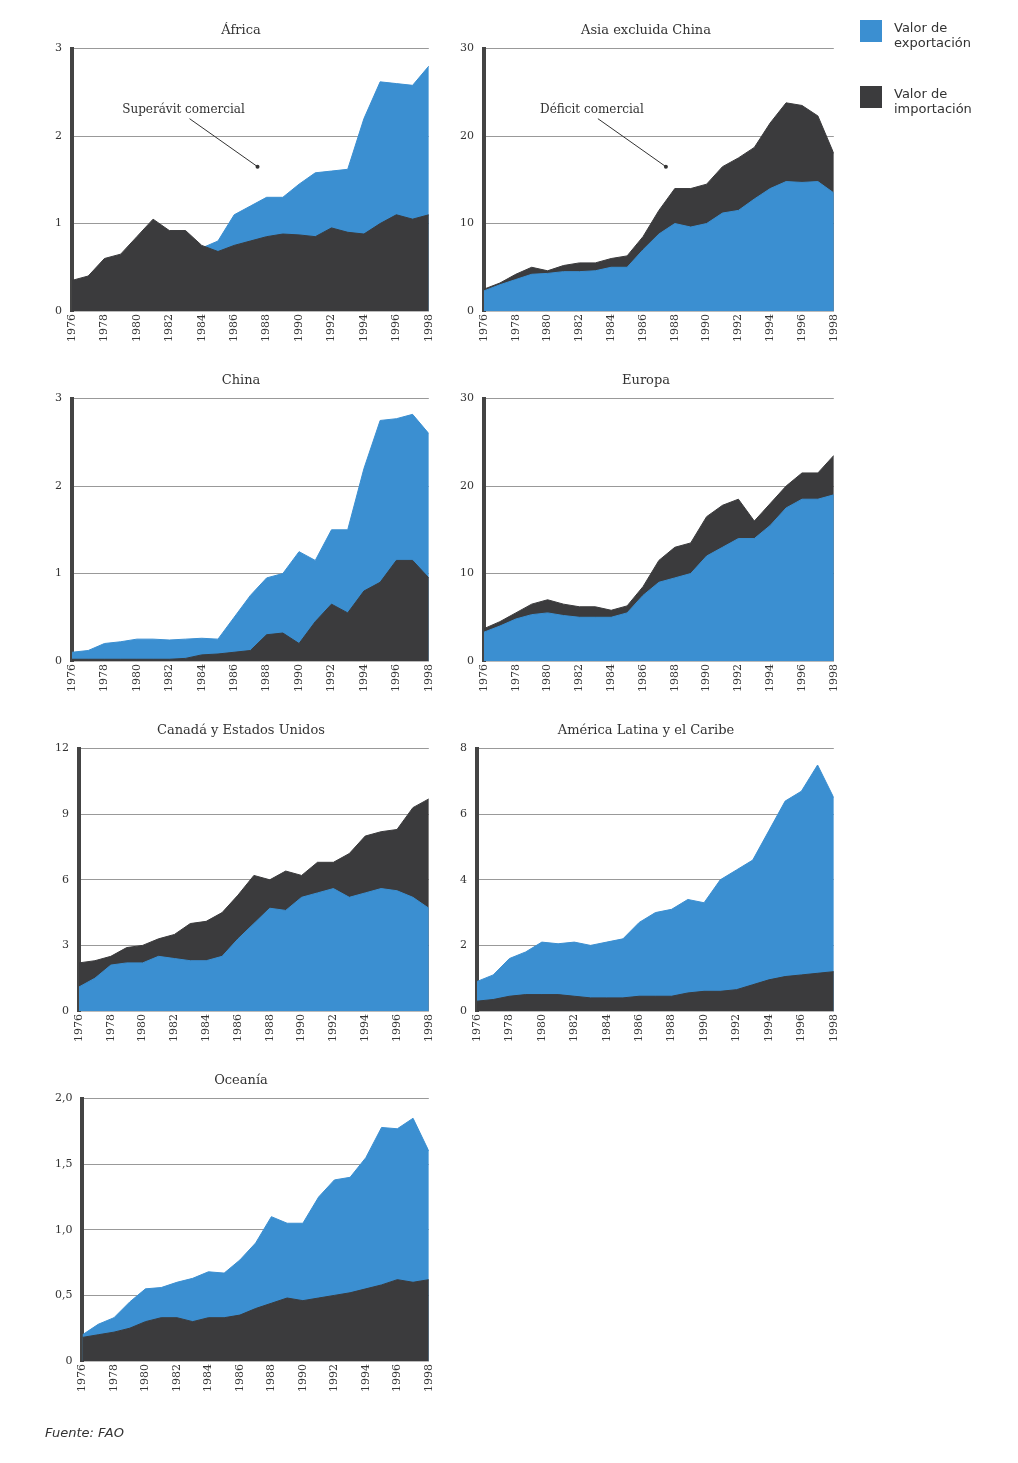  What do you see at coordinates (646, 30) in the screenshot?
I see `chart-title: Asia excluida China` at bounding box center [646, 30].